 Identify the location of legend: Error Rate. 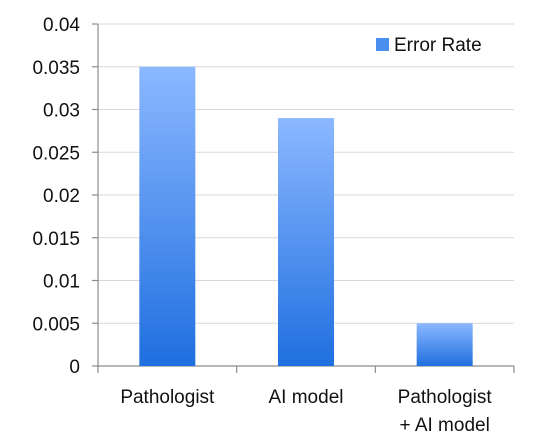
(429, 45).